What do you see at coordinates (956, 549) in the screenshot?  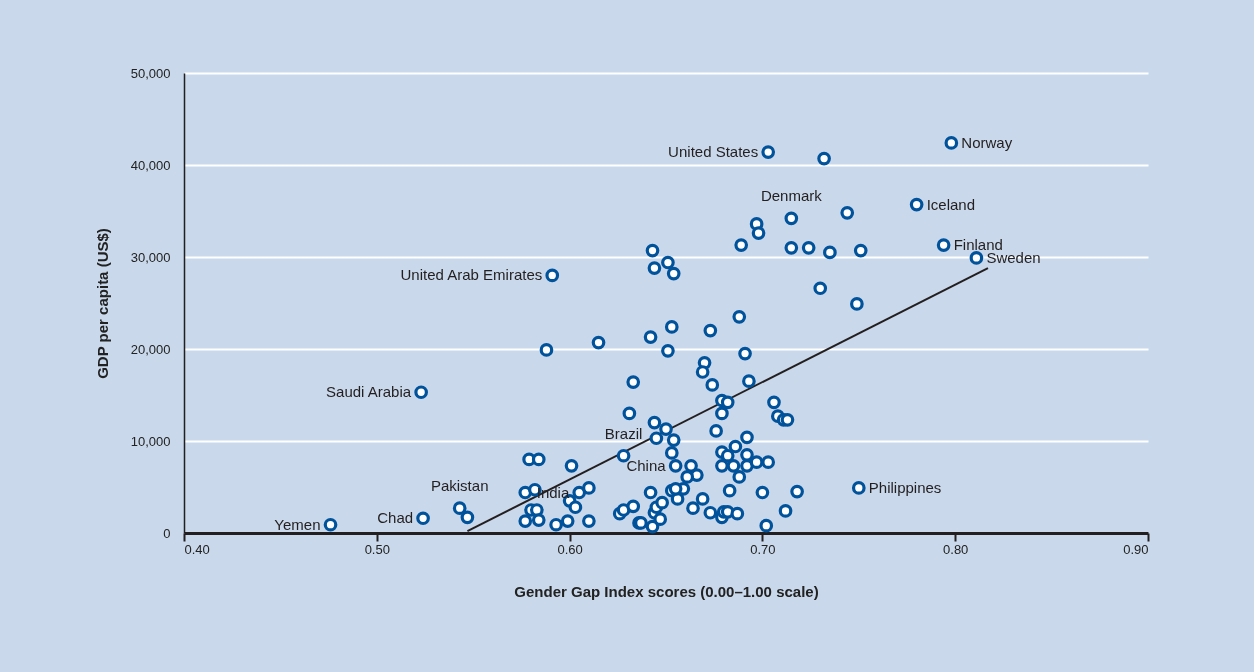 I see `x-tick-label: 0.80` at bounding box center [956, 549].